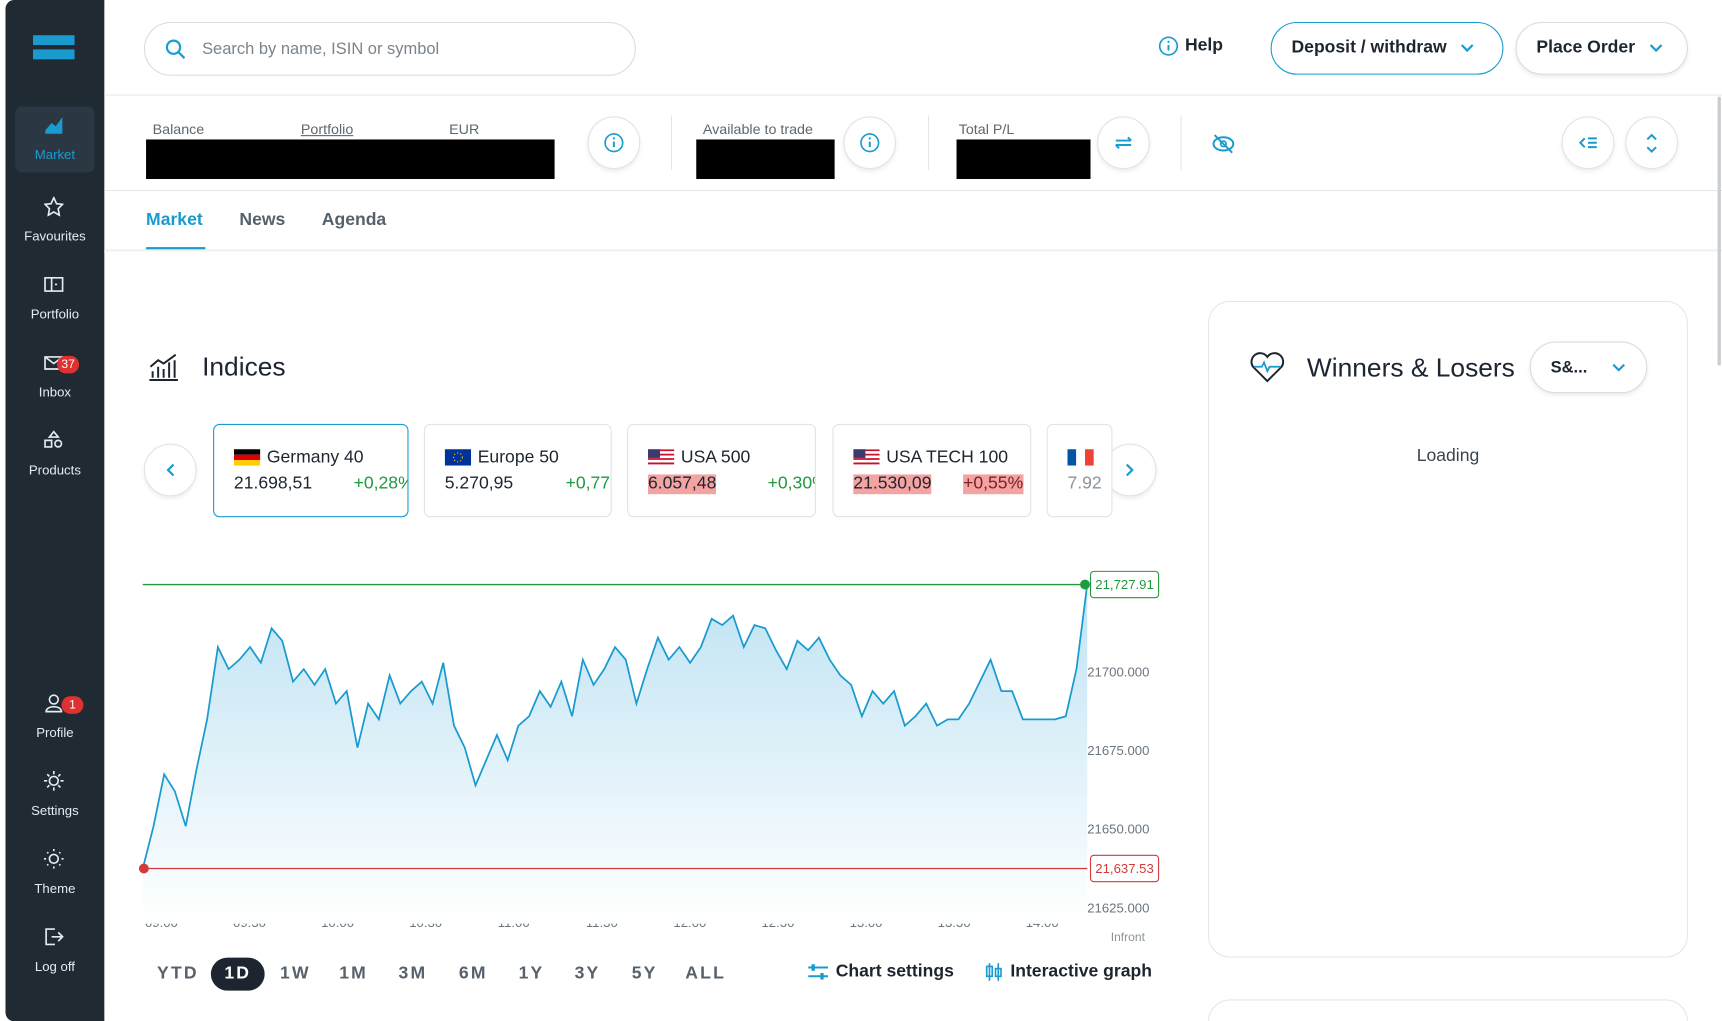 This screenshot has width=1722, height=1021. I want to click on high-label: 21,727.91, so click(1124, 584).